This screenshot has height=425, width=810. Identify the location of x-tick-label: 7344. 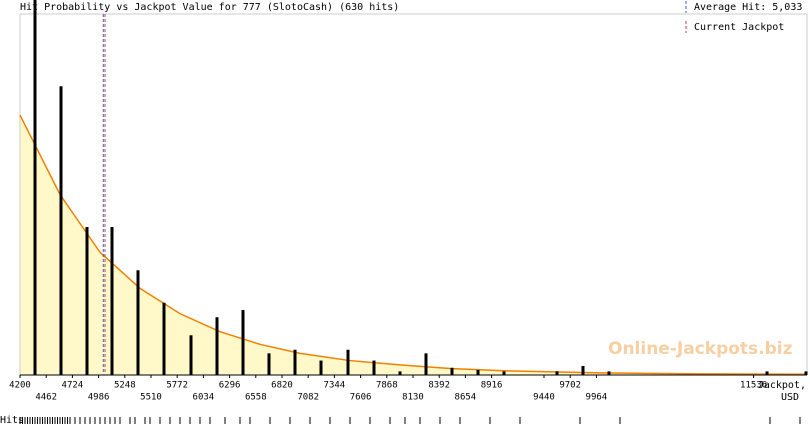
(335, 386).